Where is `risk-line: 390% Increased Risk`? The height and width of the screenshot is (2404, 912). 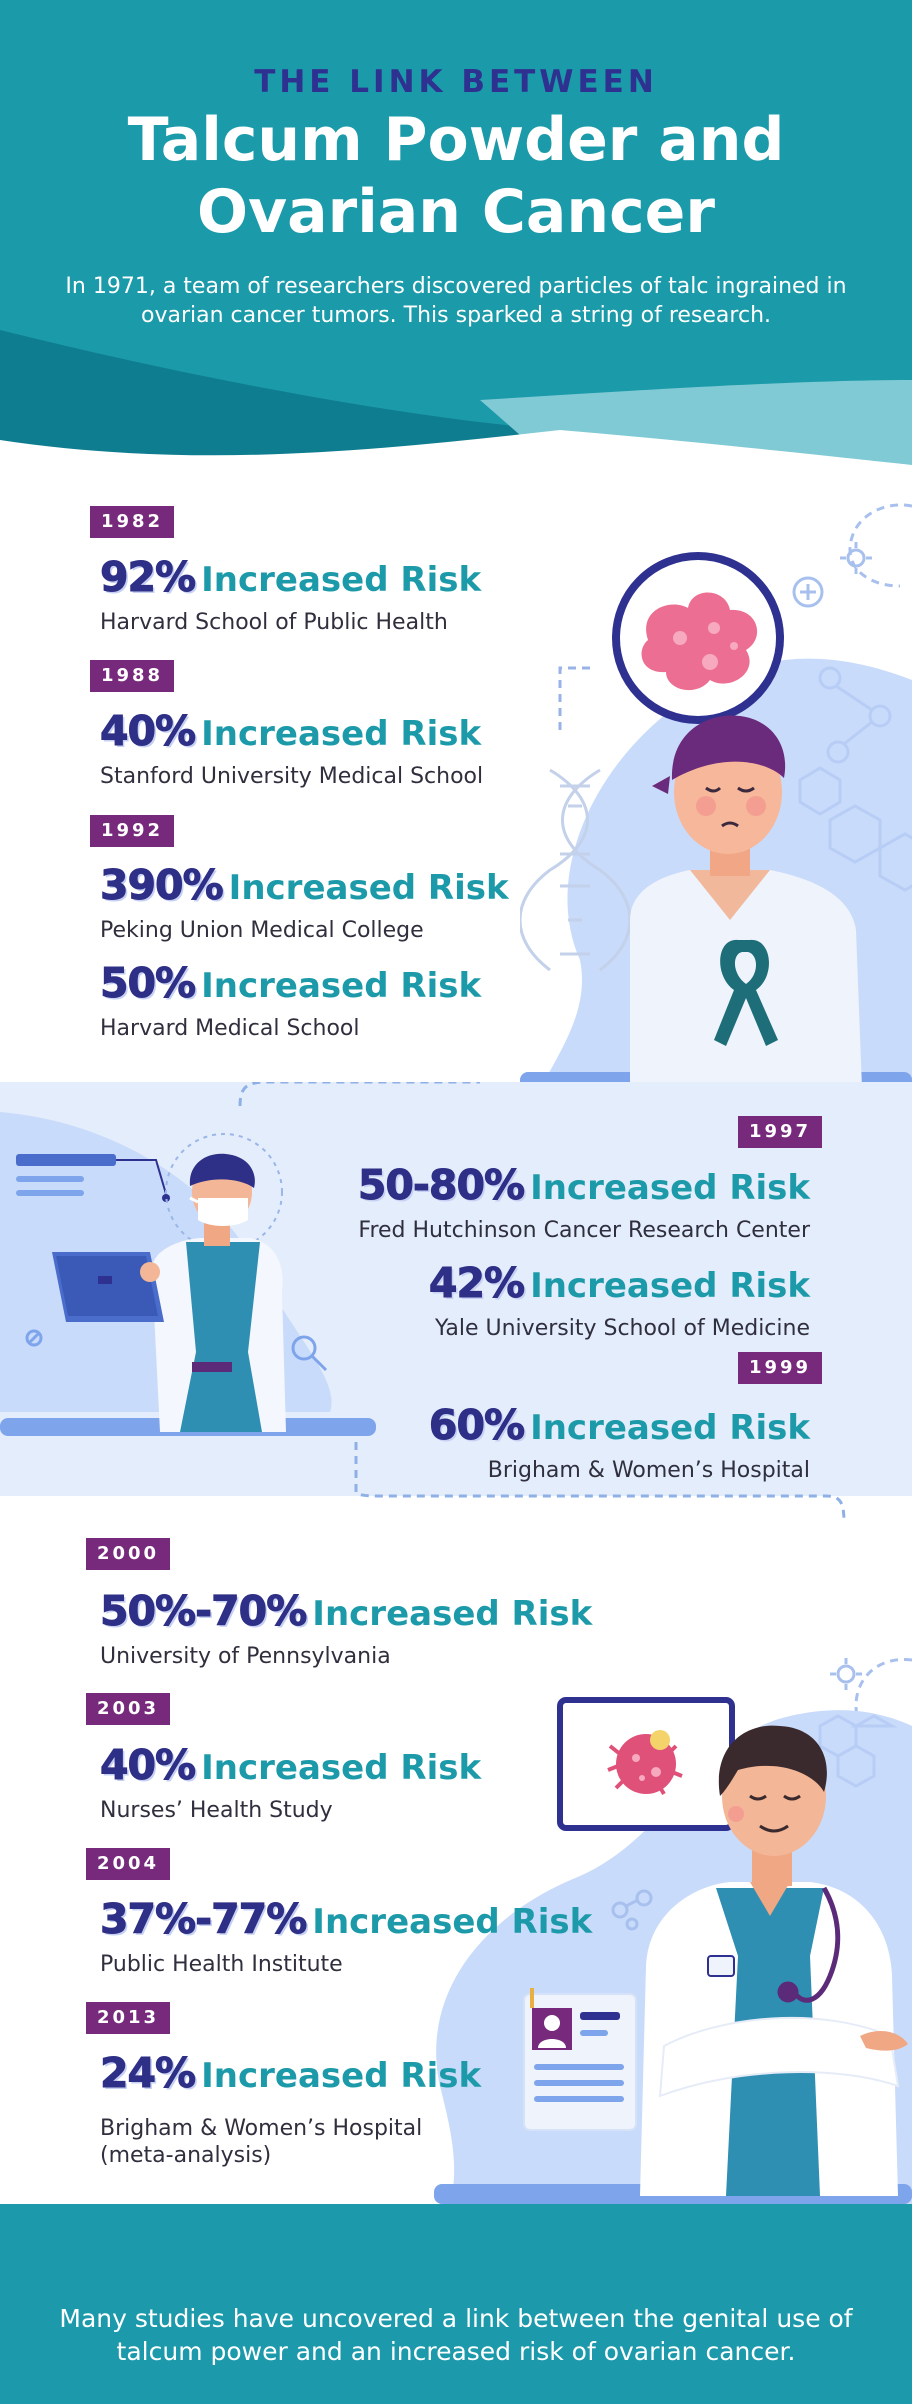
risk-line: 390% Increased Risk is located at coordinates (304, 889).